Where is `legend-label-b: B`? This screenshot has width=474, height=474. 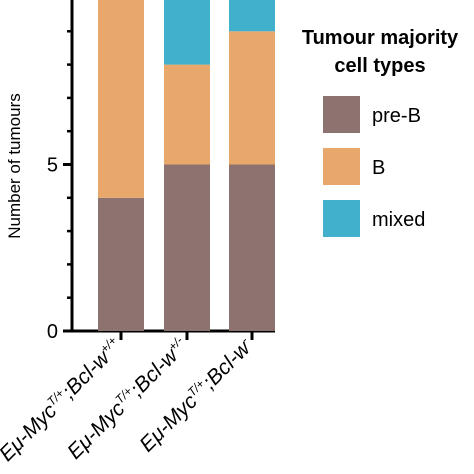 legend-label-b: B is located at coordinates (378, 168).